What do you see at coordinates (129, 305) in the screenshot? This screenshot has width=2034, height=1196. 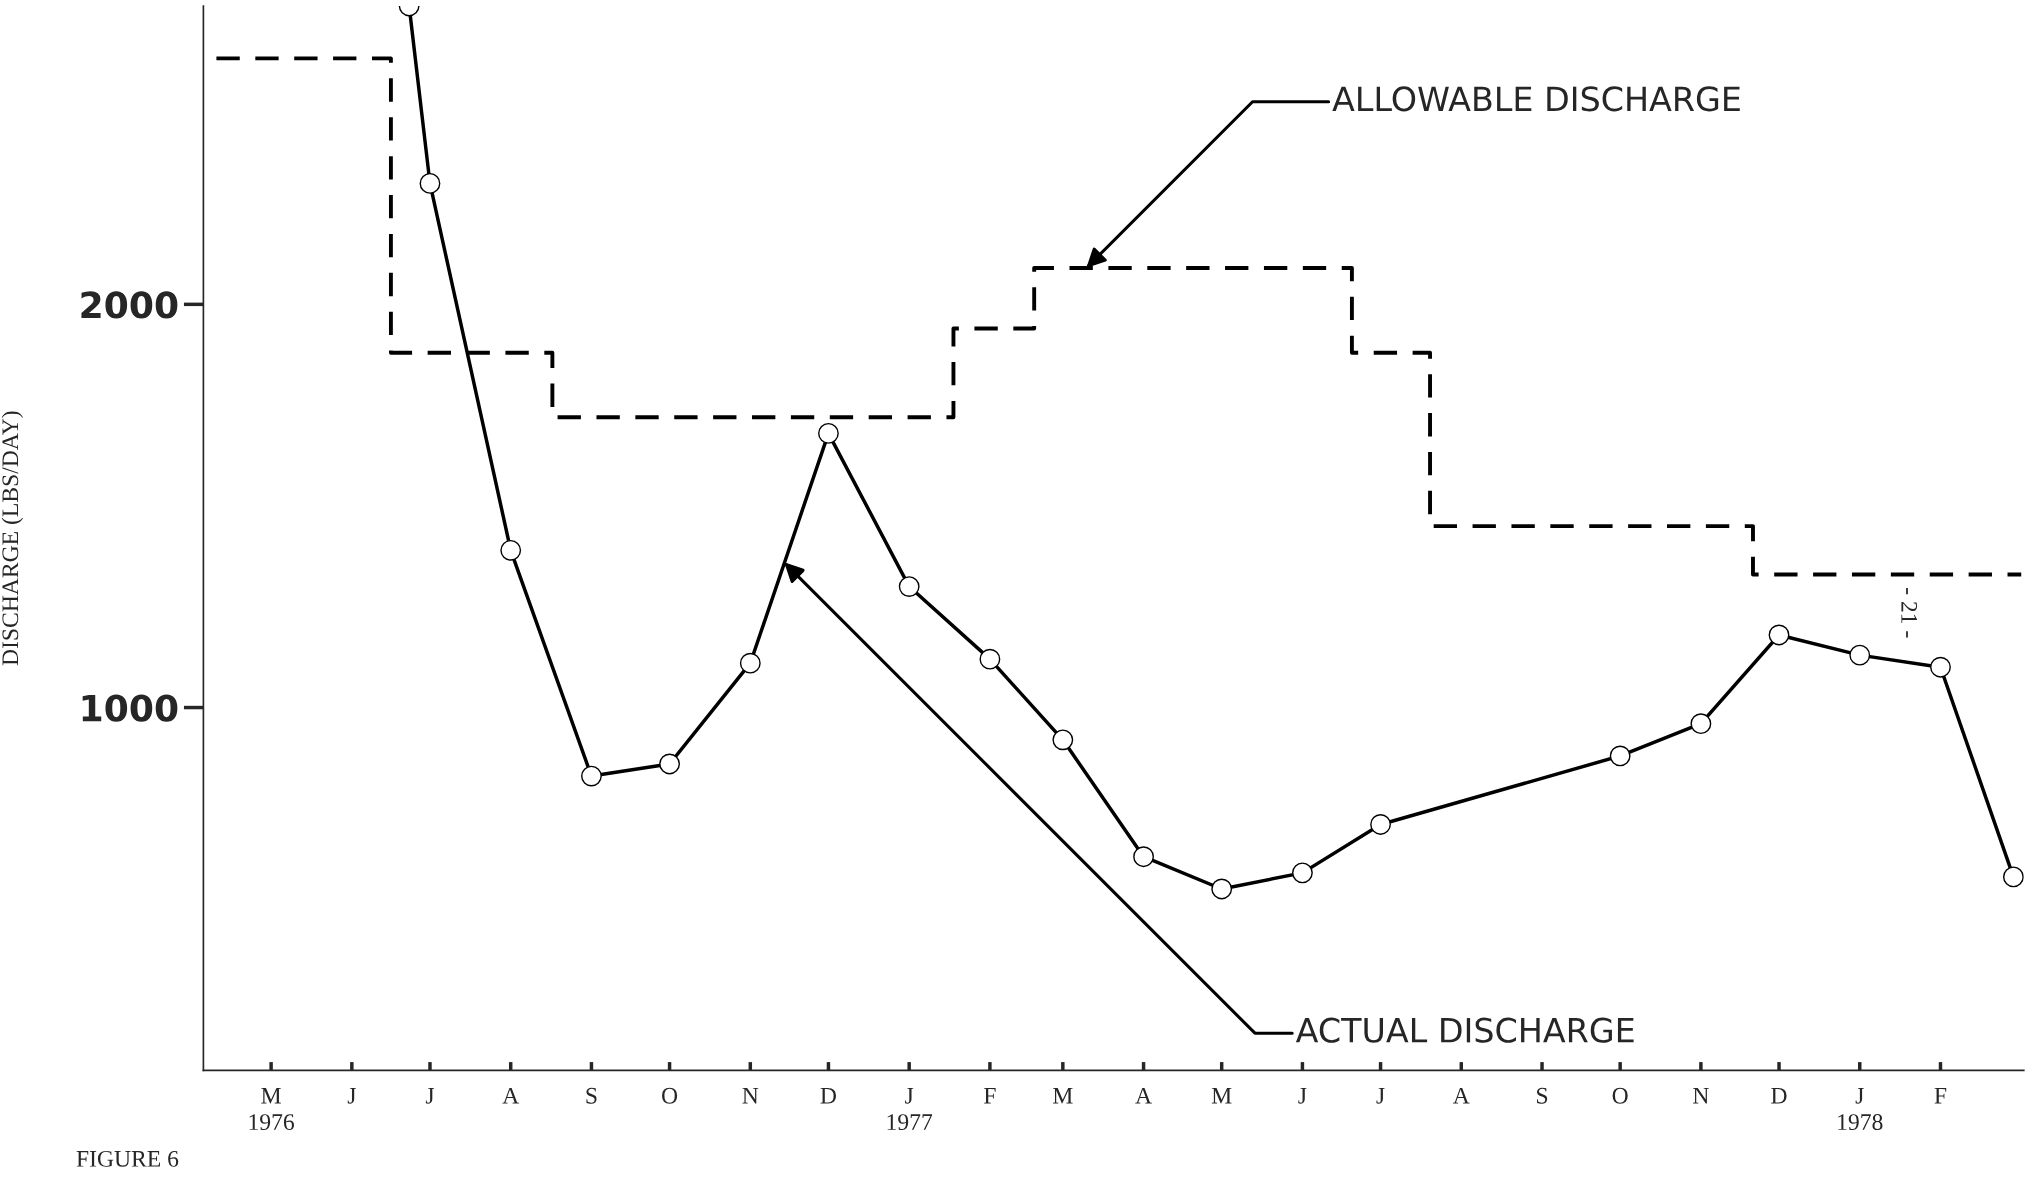 I see `y-tick-label: 2000` at bounding box center [129, 305].